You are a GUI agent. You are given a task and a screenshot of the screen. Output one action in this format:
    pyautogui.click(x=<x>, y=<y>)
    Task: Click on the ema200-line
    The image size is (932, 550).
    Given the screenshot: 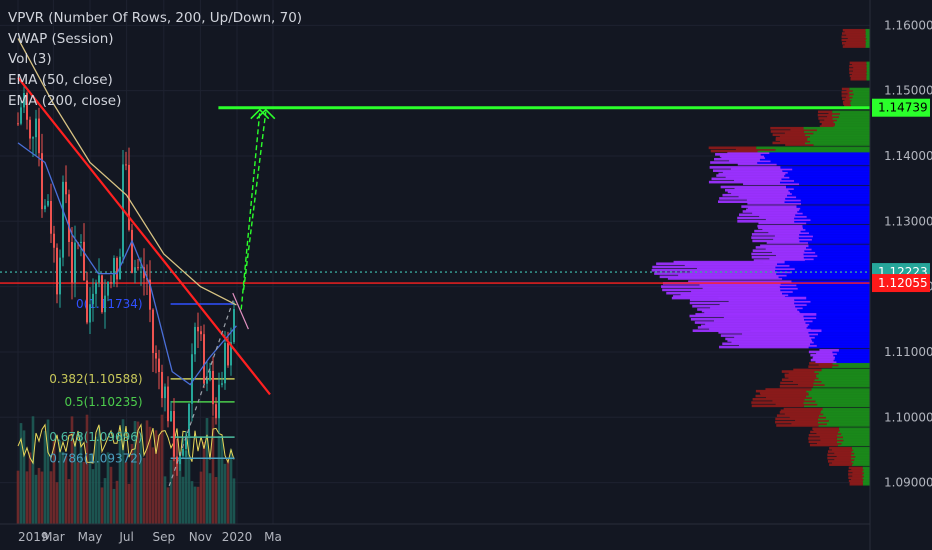 What is the action you would take?
    pyautogui.click(x=127, y=172)
    